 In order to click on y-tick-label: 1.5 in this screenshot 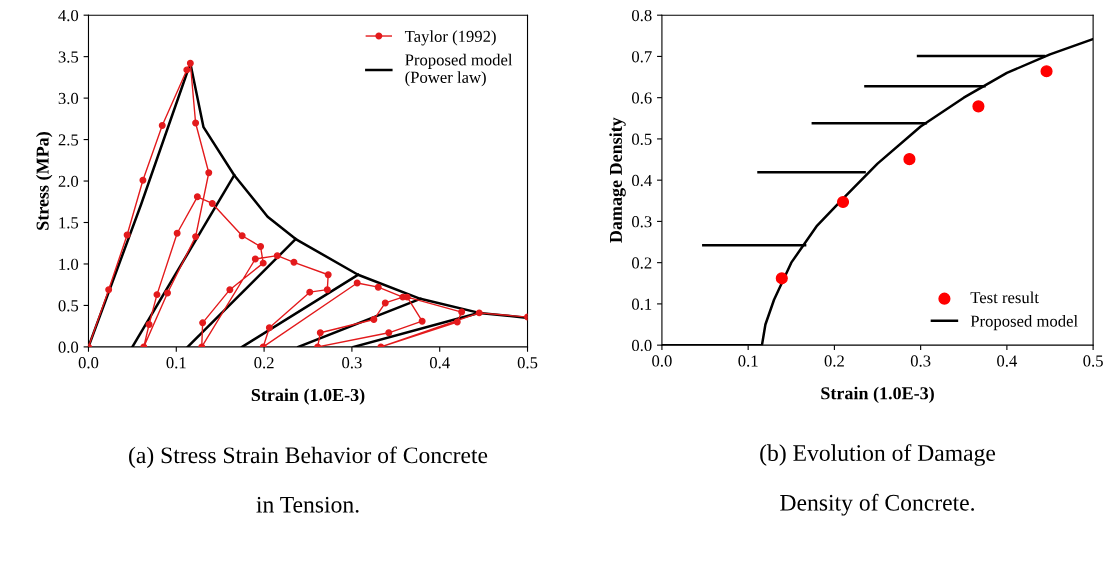, I will do `click(69, 223)`.